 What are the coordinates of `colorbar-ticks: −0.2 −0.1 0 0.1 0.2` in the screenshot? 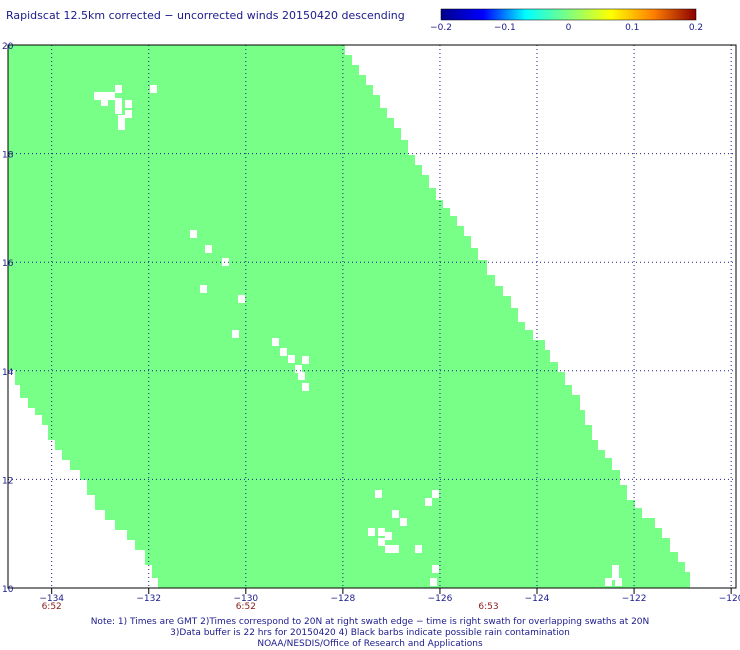 It's located at (566, 28).